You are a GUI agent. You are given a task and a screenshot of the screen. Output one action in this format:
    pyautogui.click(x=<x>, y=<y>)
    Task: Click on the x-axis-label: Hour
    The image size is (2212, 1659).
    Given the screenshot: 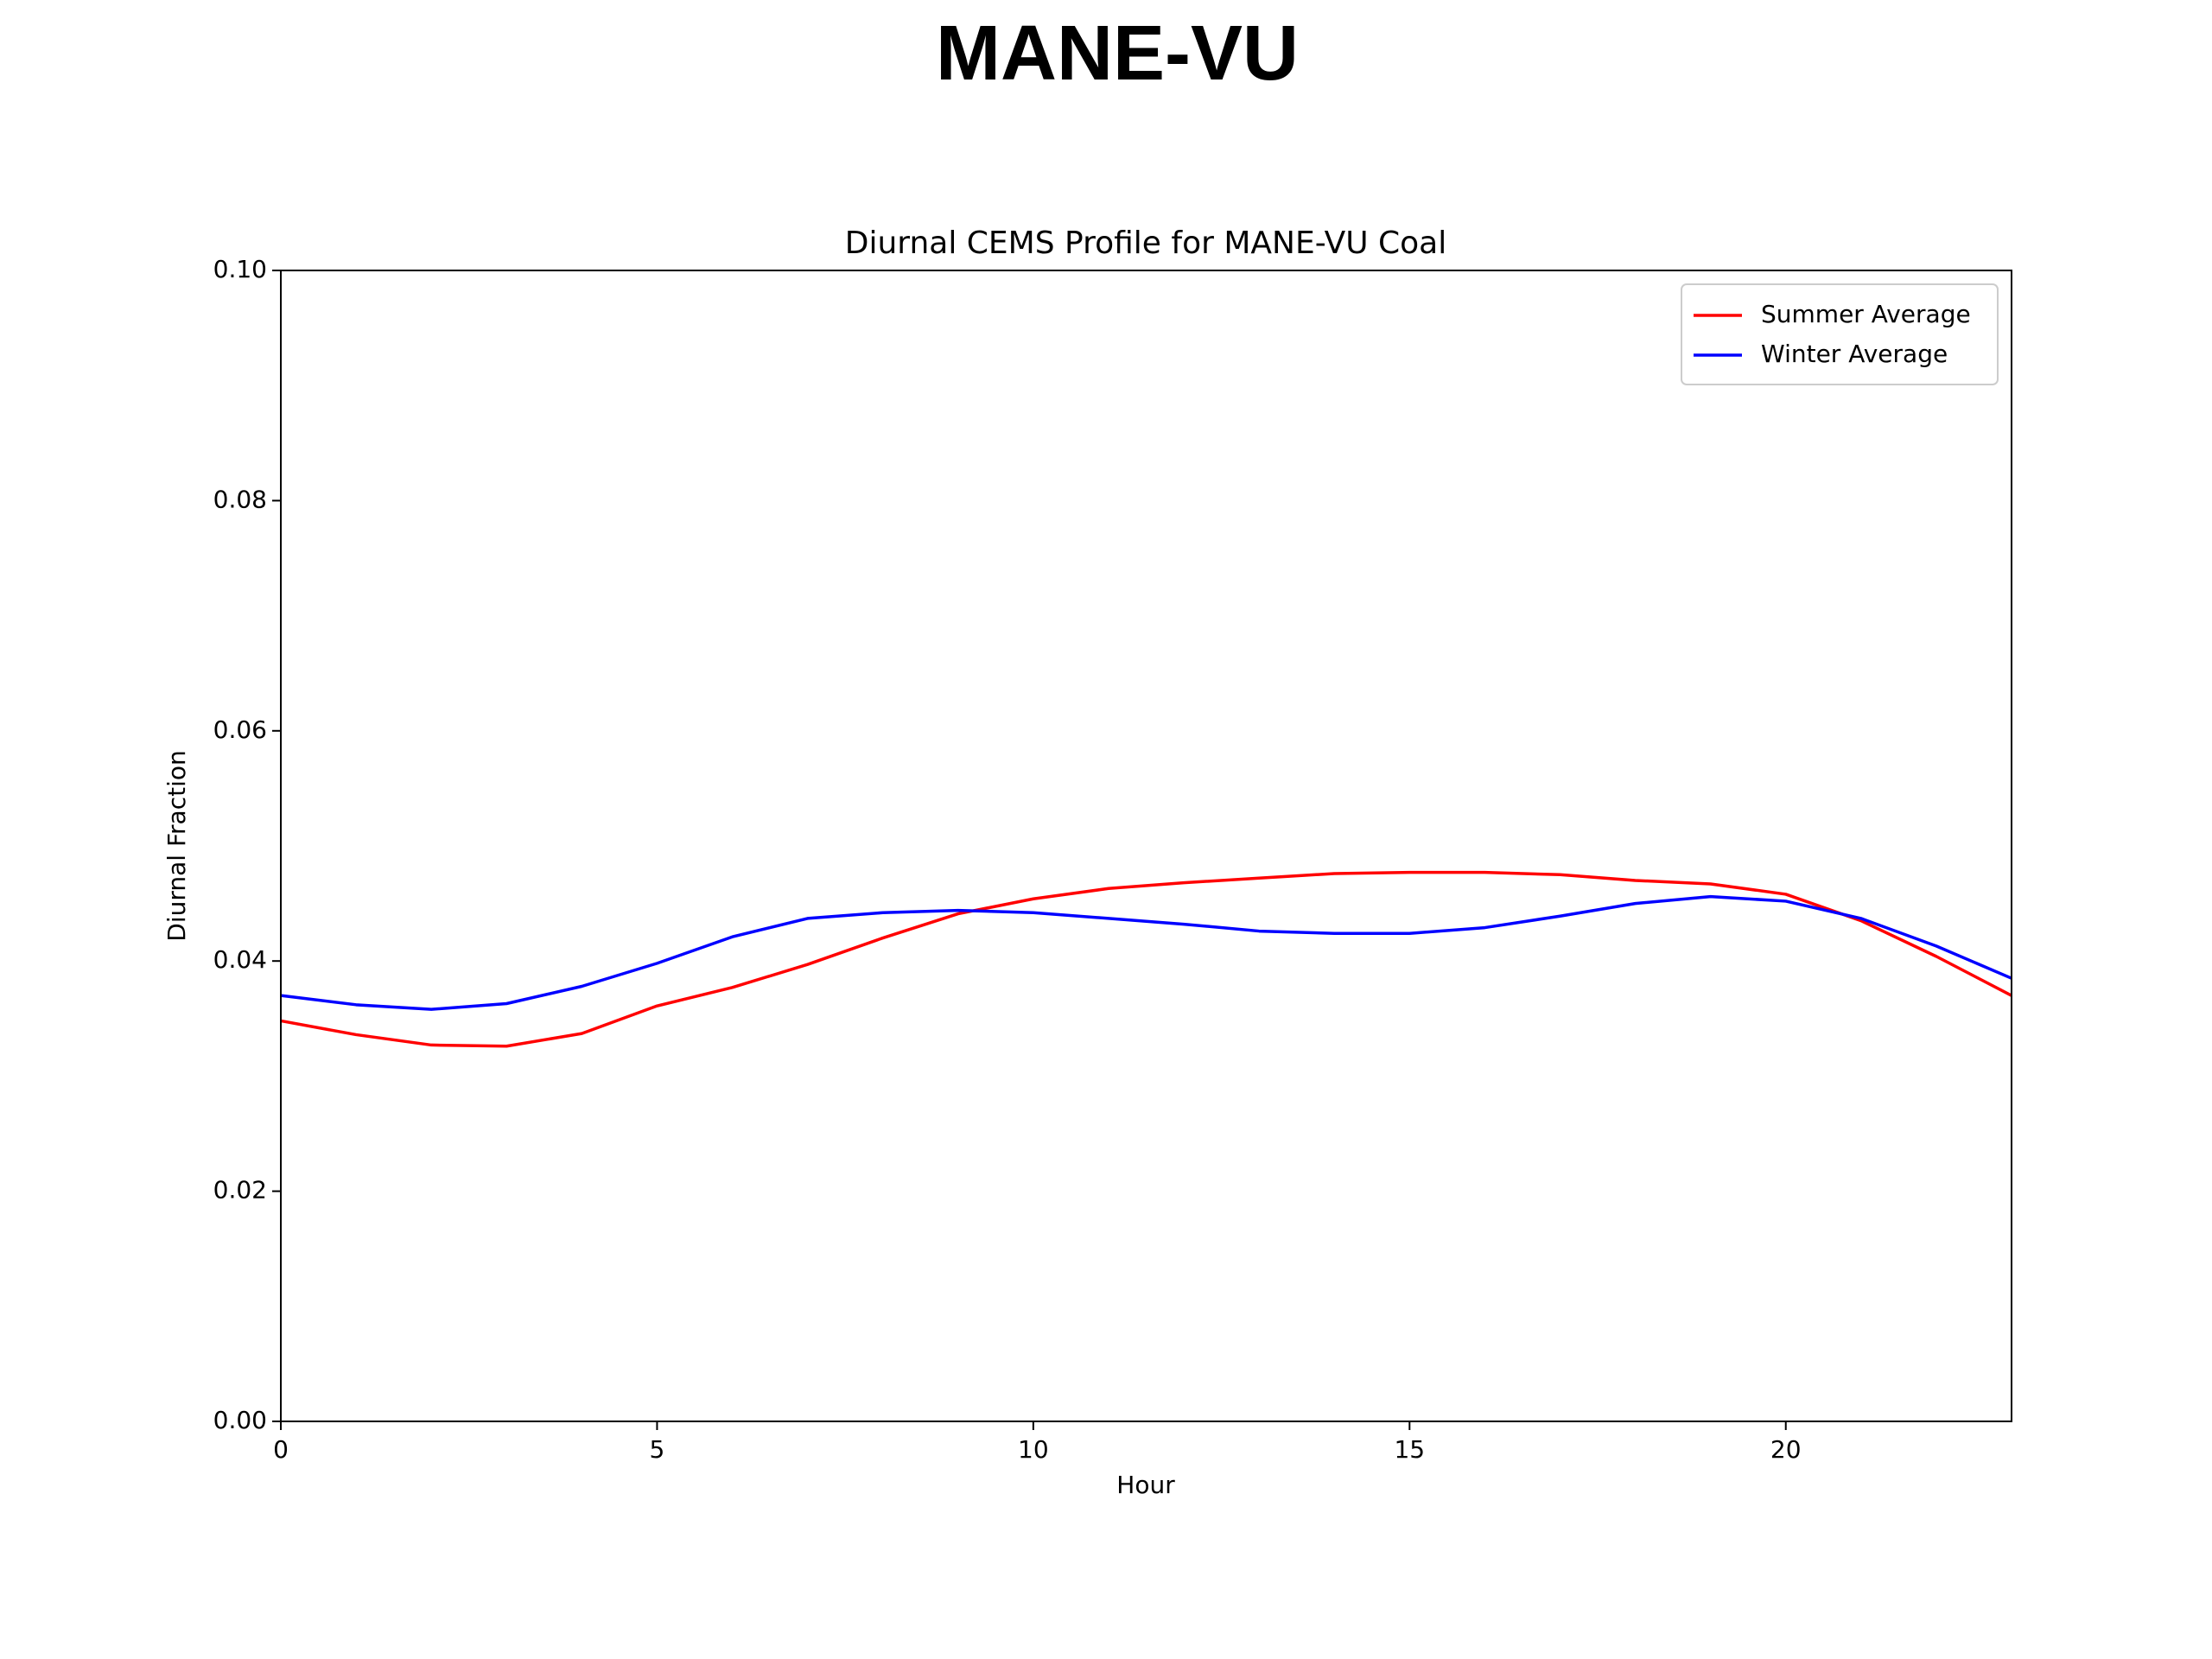 What is the action you would take?
    pyautogui.click(x=1145, y=1485)
    